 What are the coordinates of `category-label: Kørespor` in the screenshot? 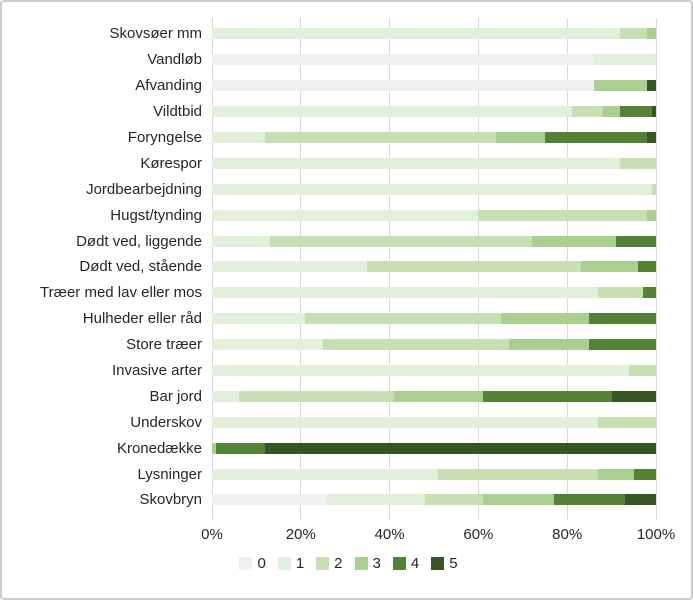 It's located at (171, 163).